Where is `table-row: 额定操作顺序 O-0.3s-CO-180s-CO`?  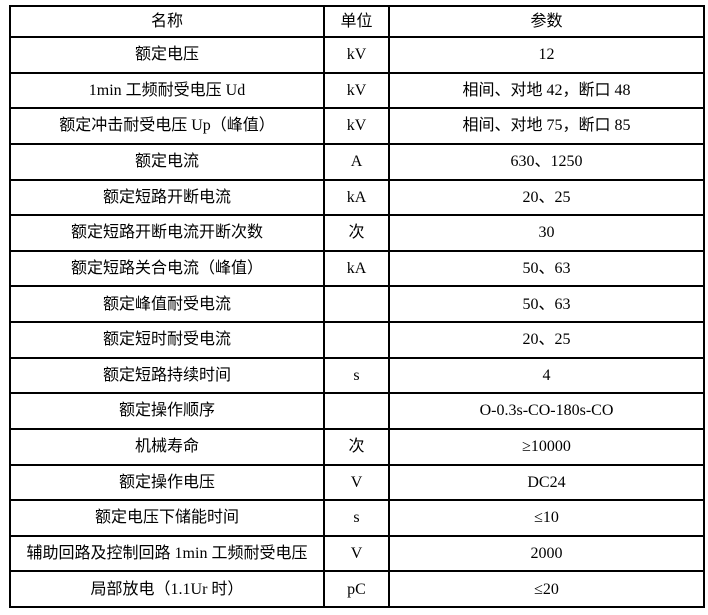 table-row: 额定操作顺序 O-0.3s-CO-180s-CO is located at coordinates (357, 411).